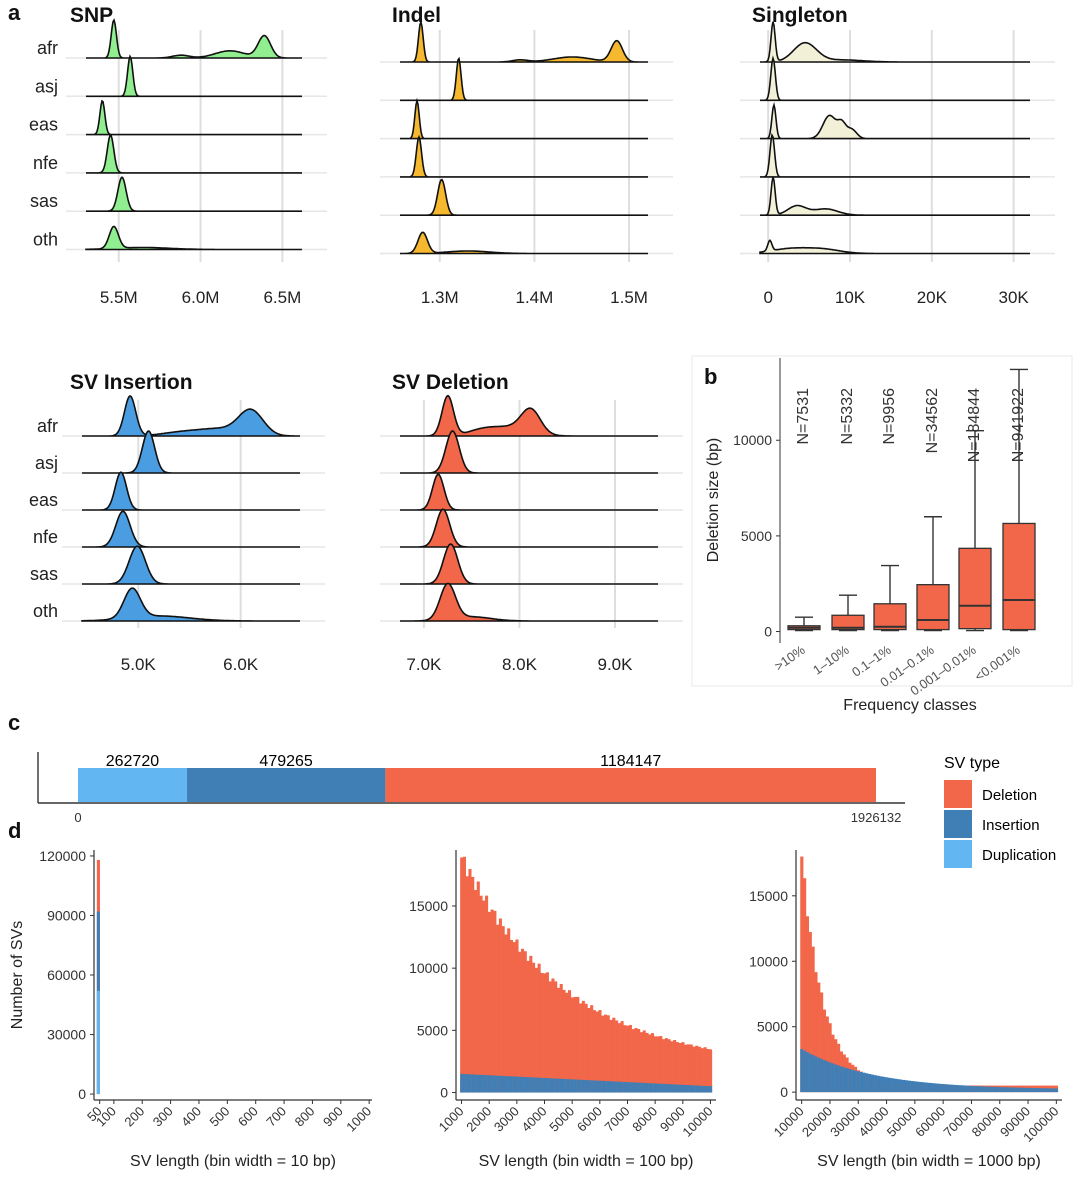  Describe the element at coordinates (66, 915) in the screenshot. I see `y-tick-label: 90000` at that location.